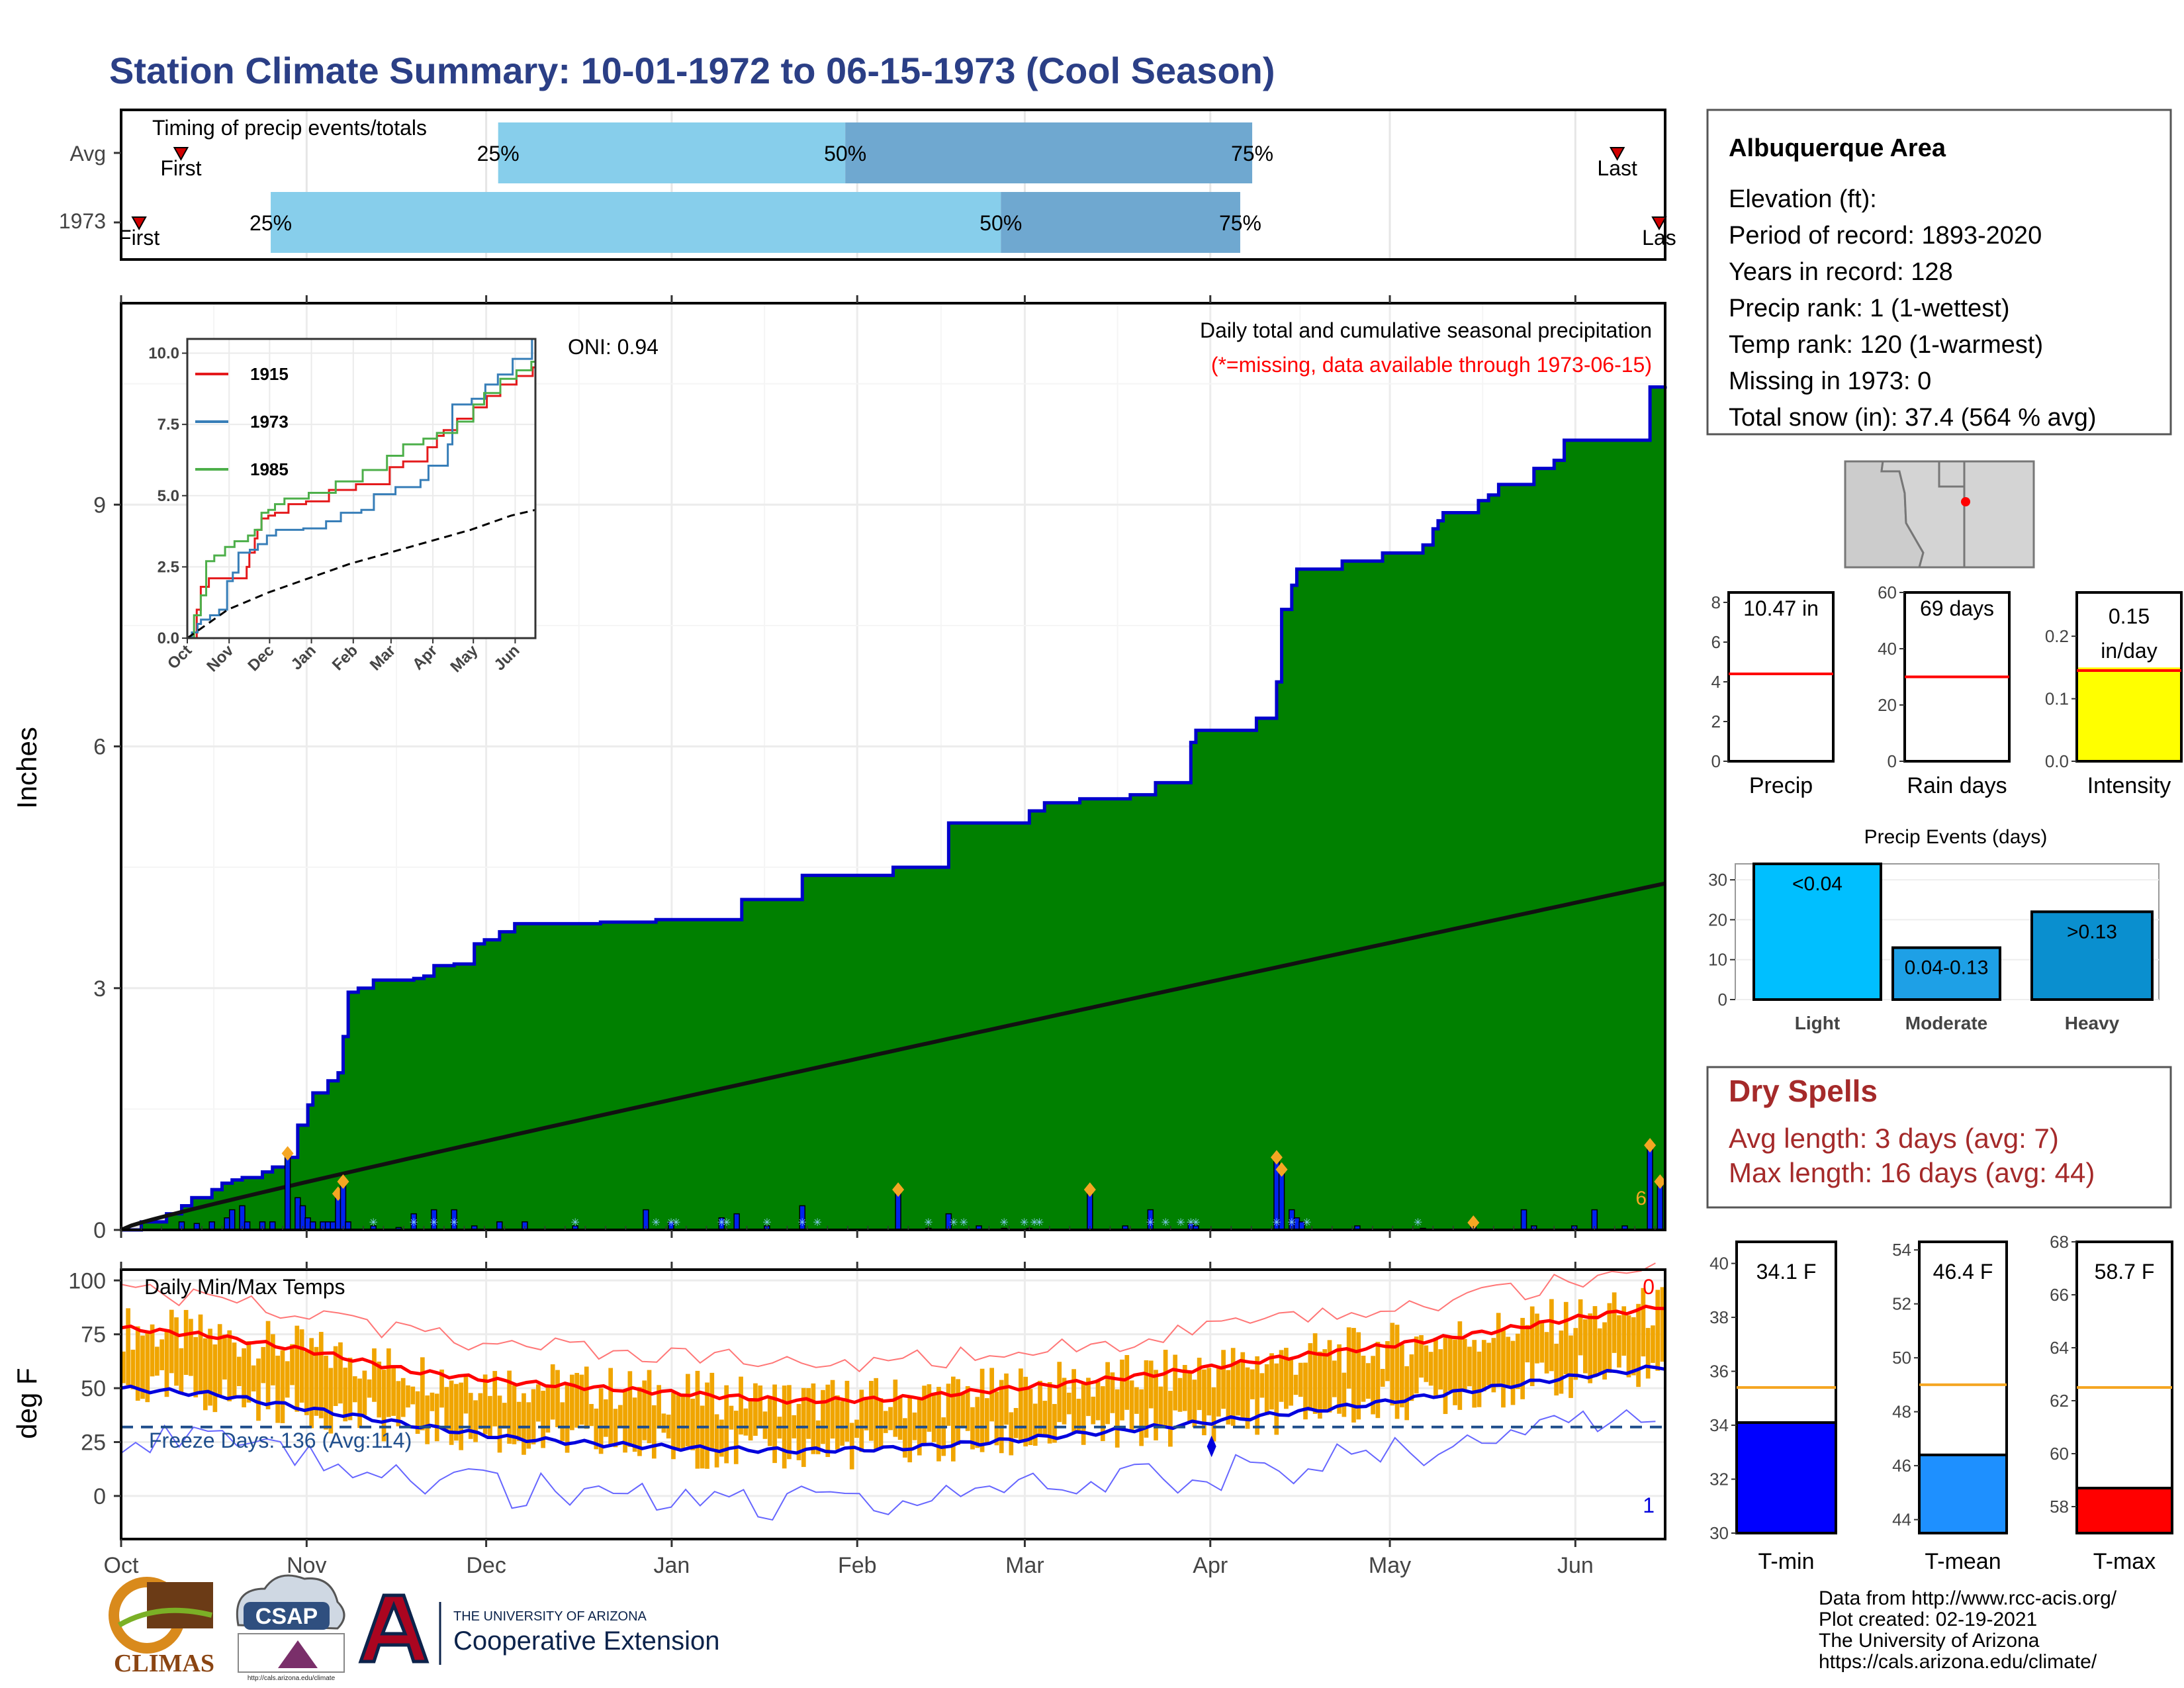 The width and height of the screenshot is (2184, 1688). Describe the element at coordinates (2057, 699) in the screenshot. I see `mini-precip-ytick-label: 0.1` at that location.